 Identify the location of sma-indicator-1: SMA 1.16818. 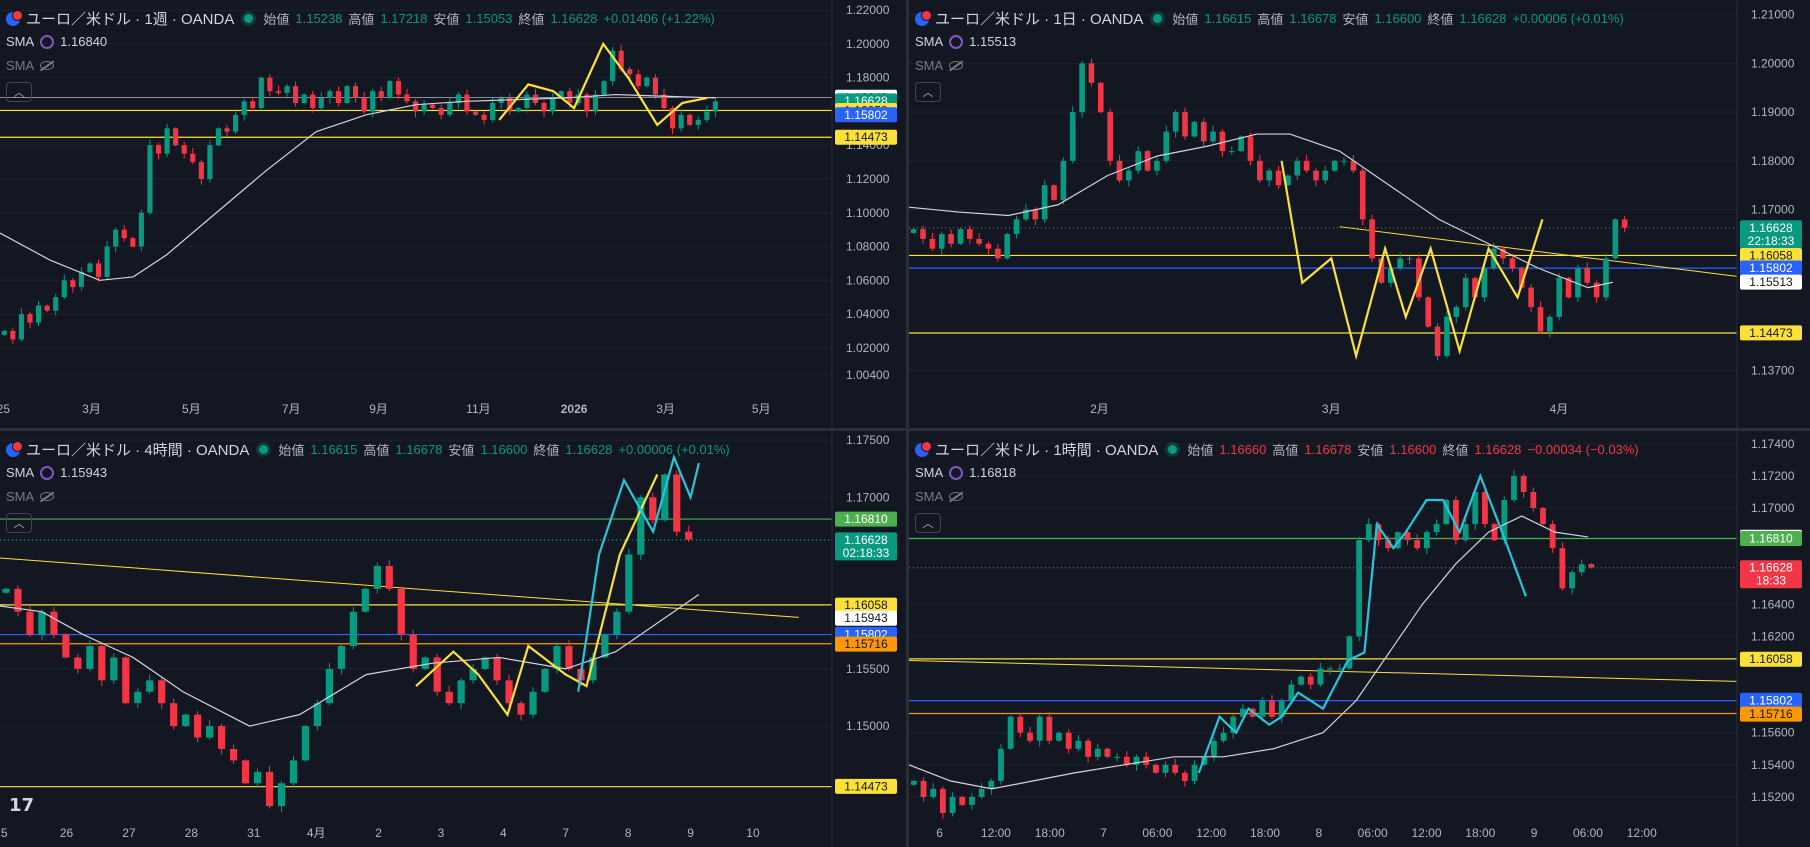
(965, 472).